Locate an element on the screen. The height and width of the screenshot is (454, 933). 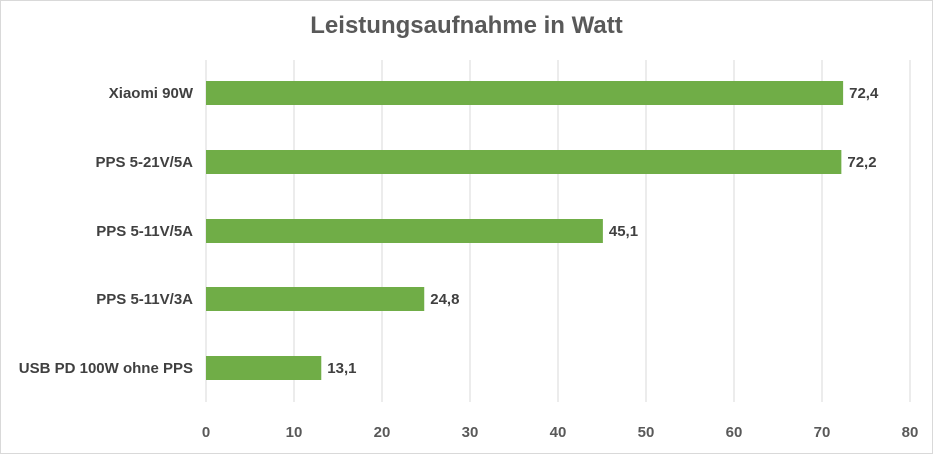
x-axis-ticks: 0 10 20 30 40 50 60 70 80 is located at coordinates (560, 432).